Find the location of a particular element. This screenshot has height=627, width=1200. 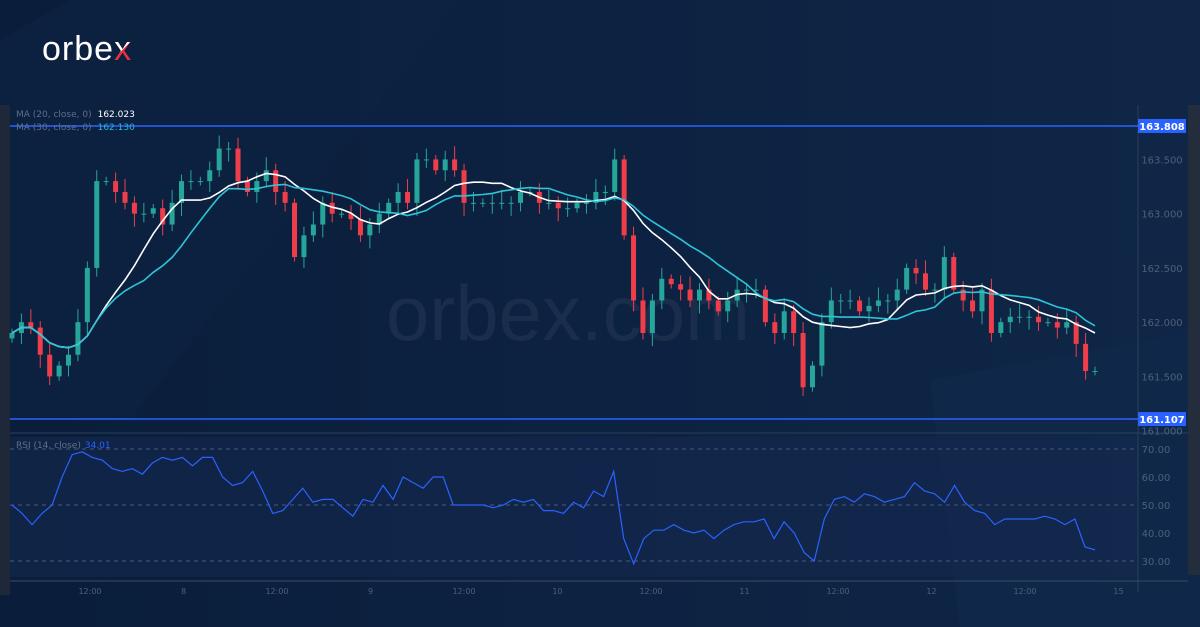

left-edge is located at coordinates (5, 350).